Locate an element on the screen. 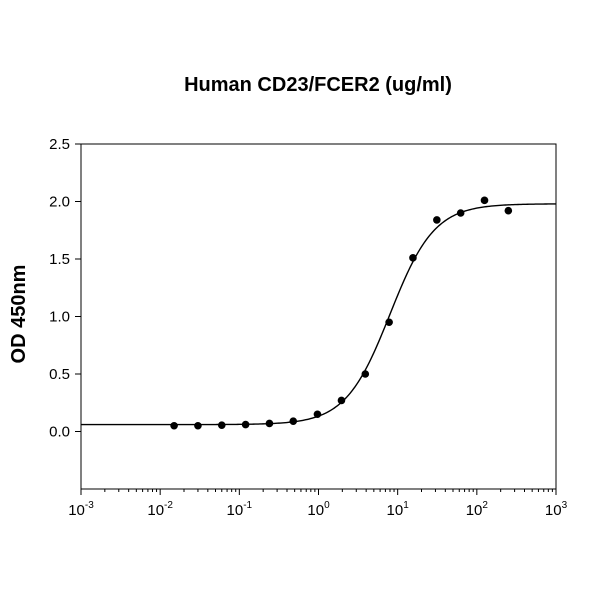  chart-title: Human CD23/FCER2 (ug/ml) is located at coordinates (318, 85).